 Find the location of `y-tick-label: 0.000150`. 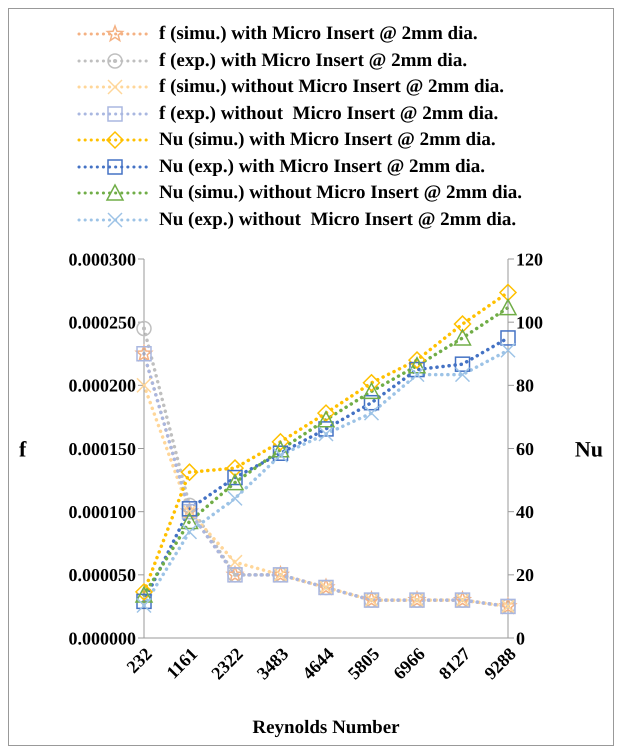

y-tick-label: 0.000150 is located at coordinates (102, 448).